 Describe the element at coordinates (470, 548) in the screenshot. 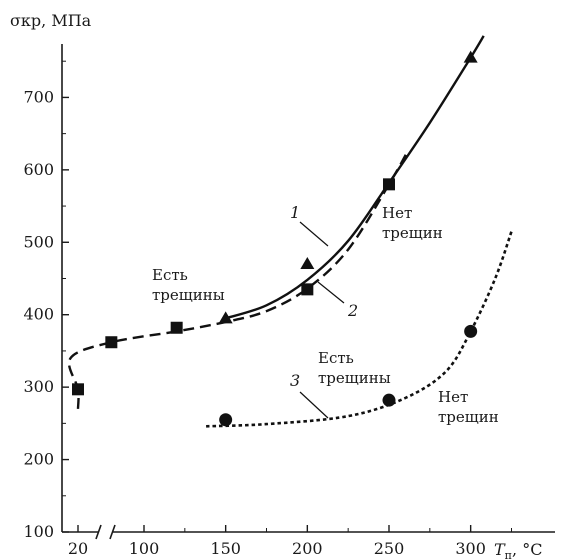

I see `x-tick-label: 300` at that location.